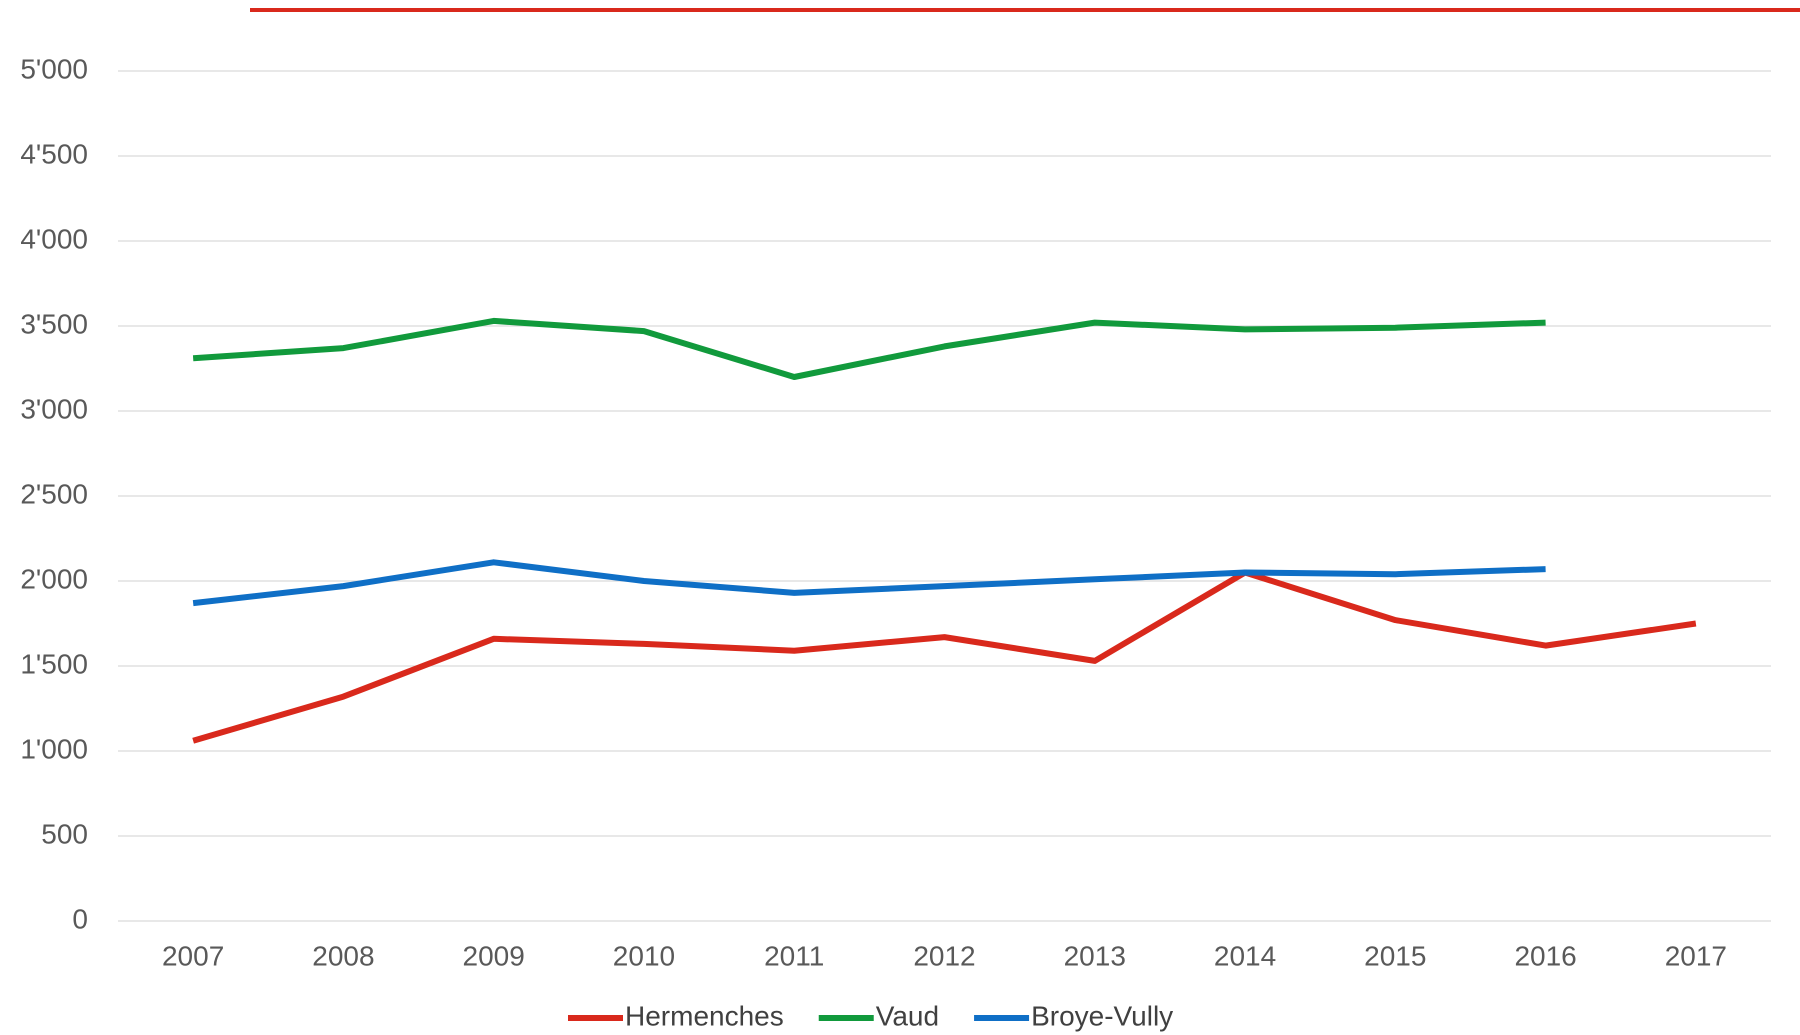  I want to click on x-tick-label: 2016, so click(1545, 955).